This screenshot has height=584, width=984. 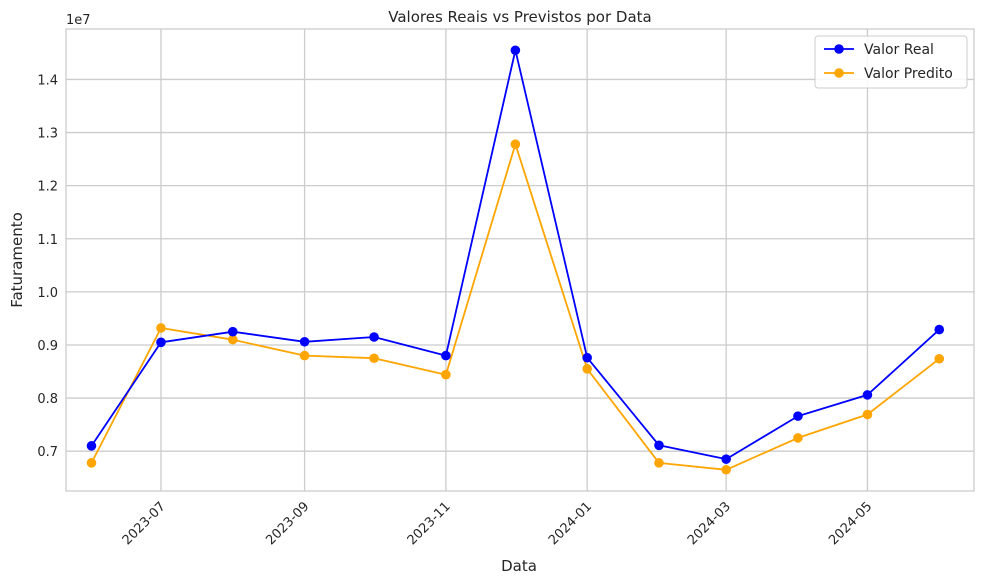 What do you see at coordinates (47, 452) in the screenshot?
I see `y-tick-label: 0.7` at bounding box center [47, 452].